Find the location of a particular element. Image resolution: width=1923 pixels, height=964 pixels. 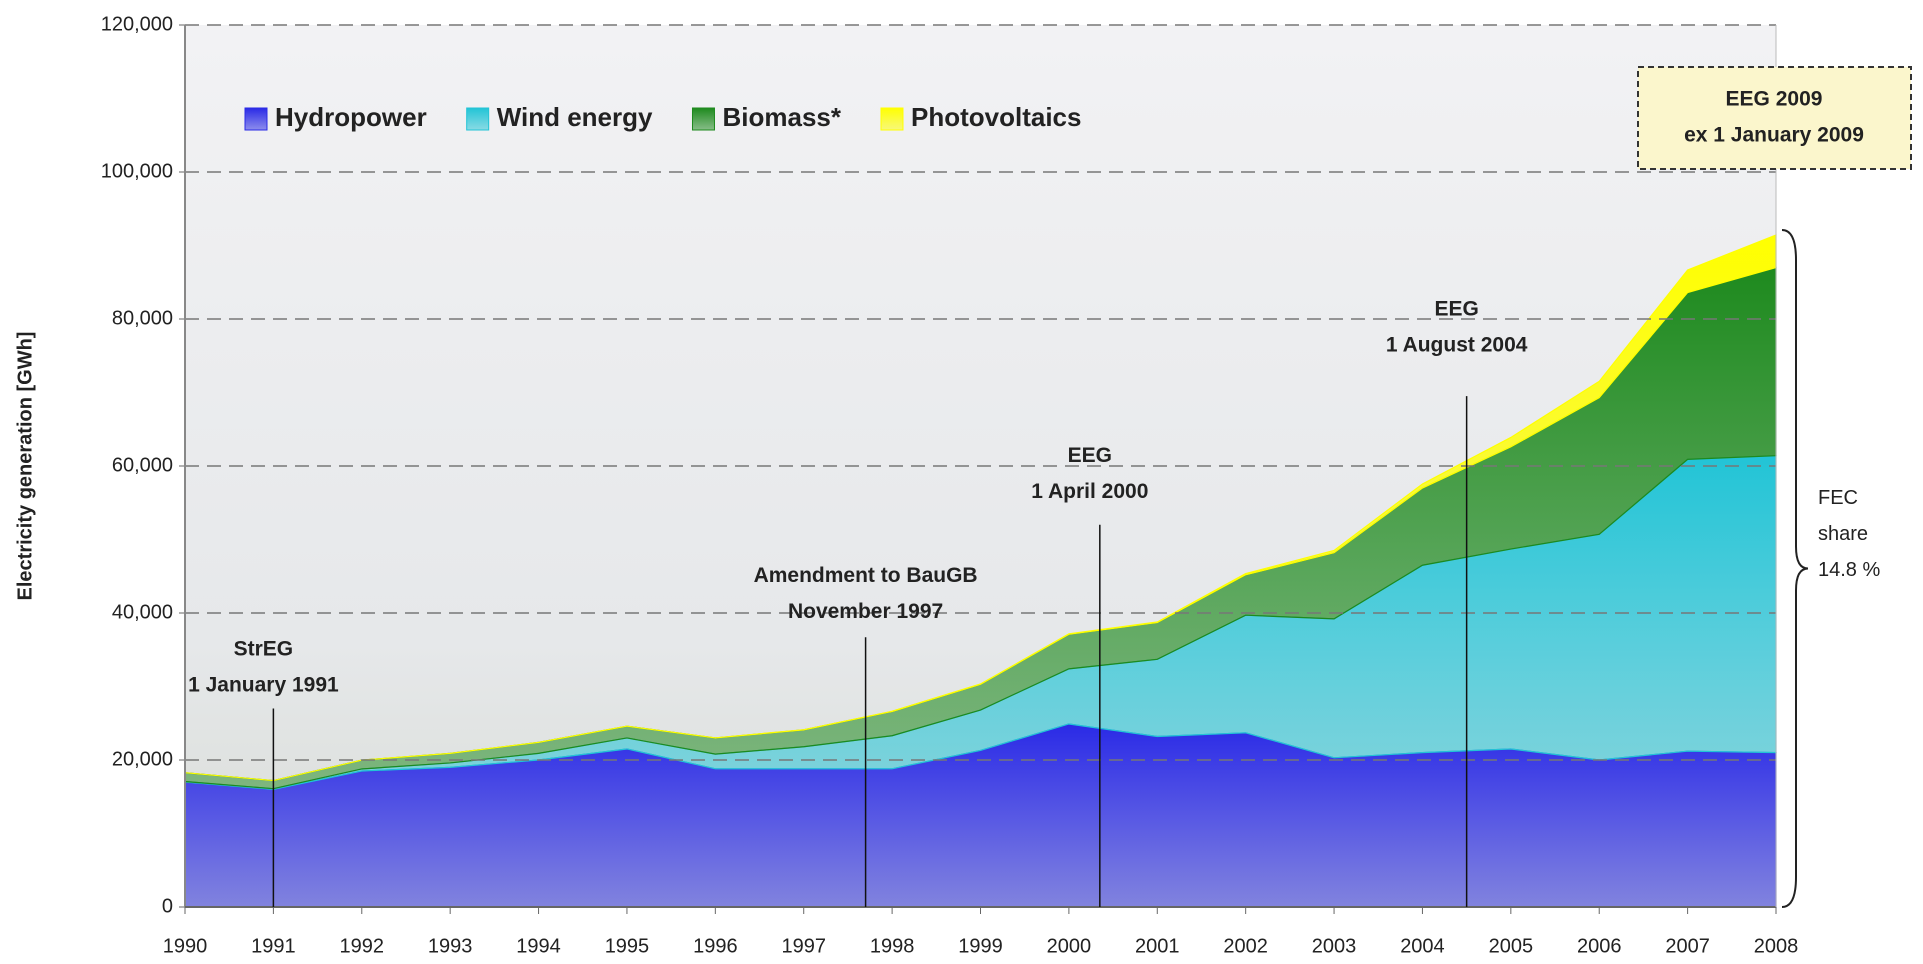

x-tick-label: 1991 is located at coordinates (273, 946).